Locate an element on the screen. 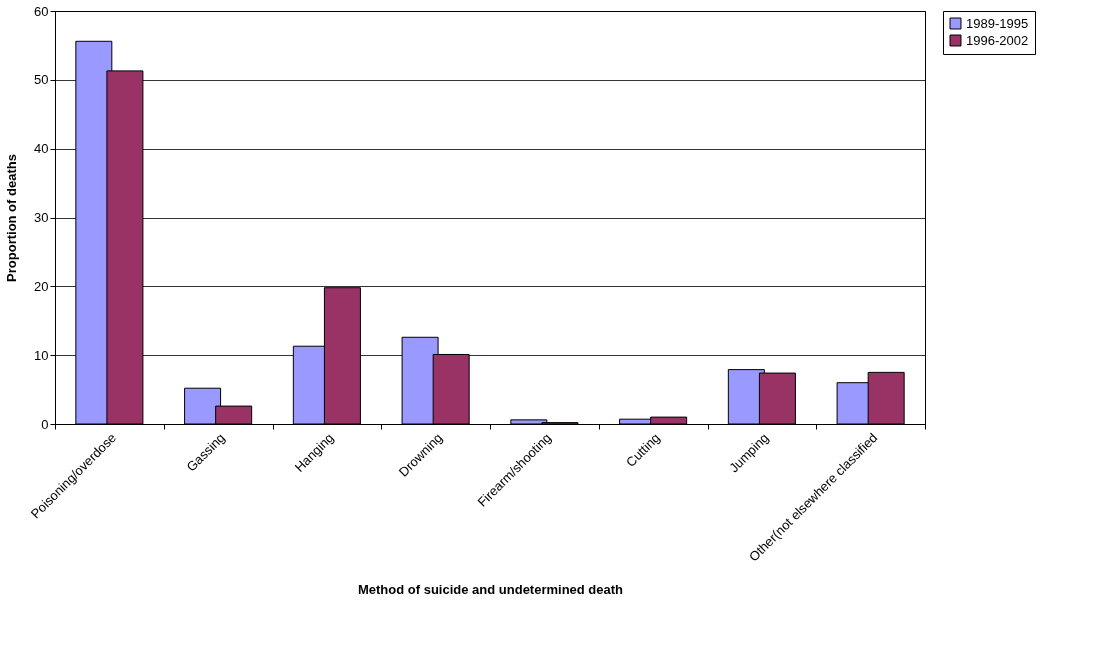  y-tick-label: 30 is located at coordinates (41, 217).